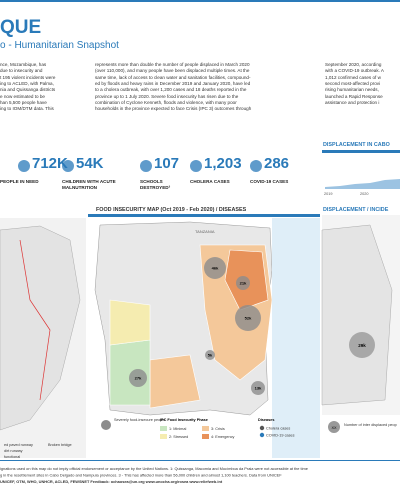  I want to click on year-label: 2019, so click(328, 194).